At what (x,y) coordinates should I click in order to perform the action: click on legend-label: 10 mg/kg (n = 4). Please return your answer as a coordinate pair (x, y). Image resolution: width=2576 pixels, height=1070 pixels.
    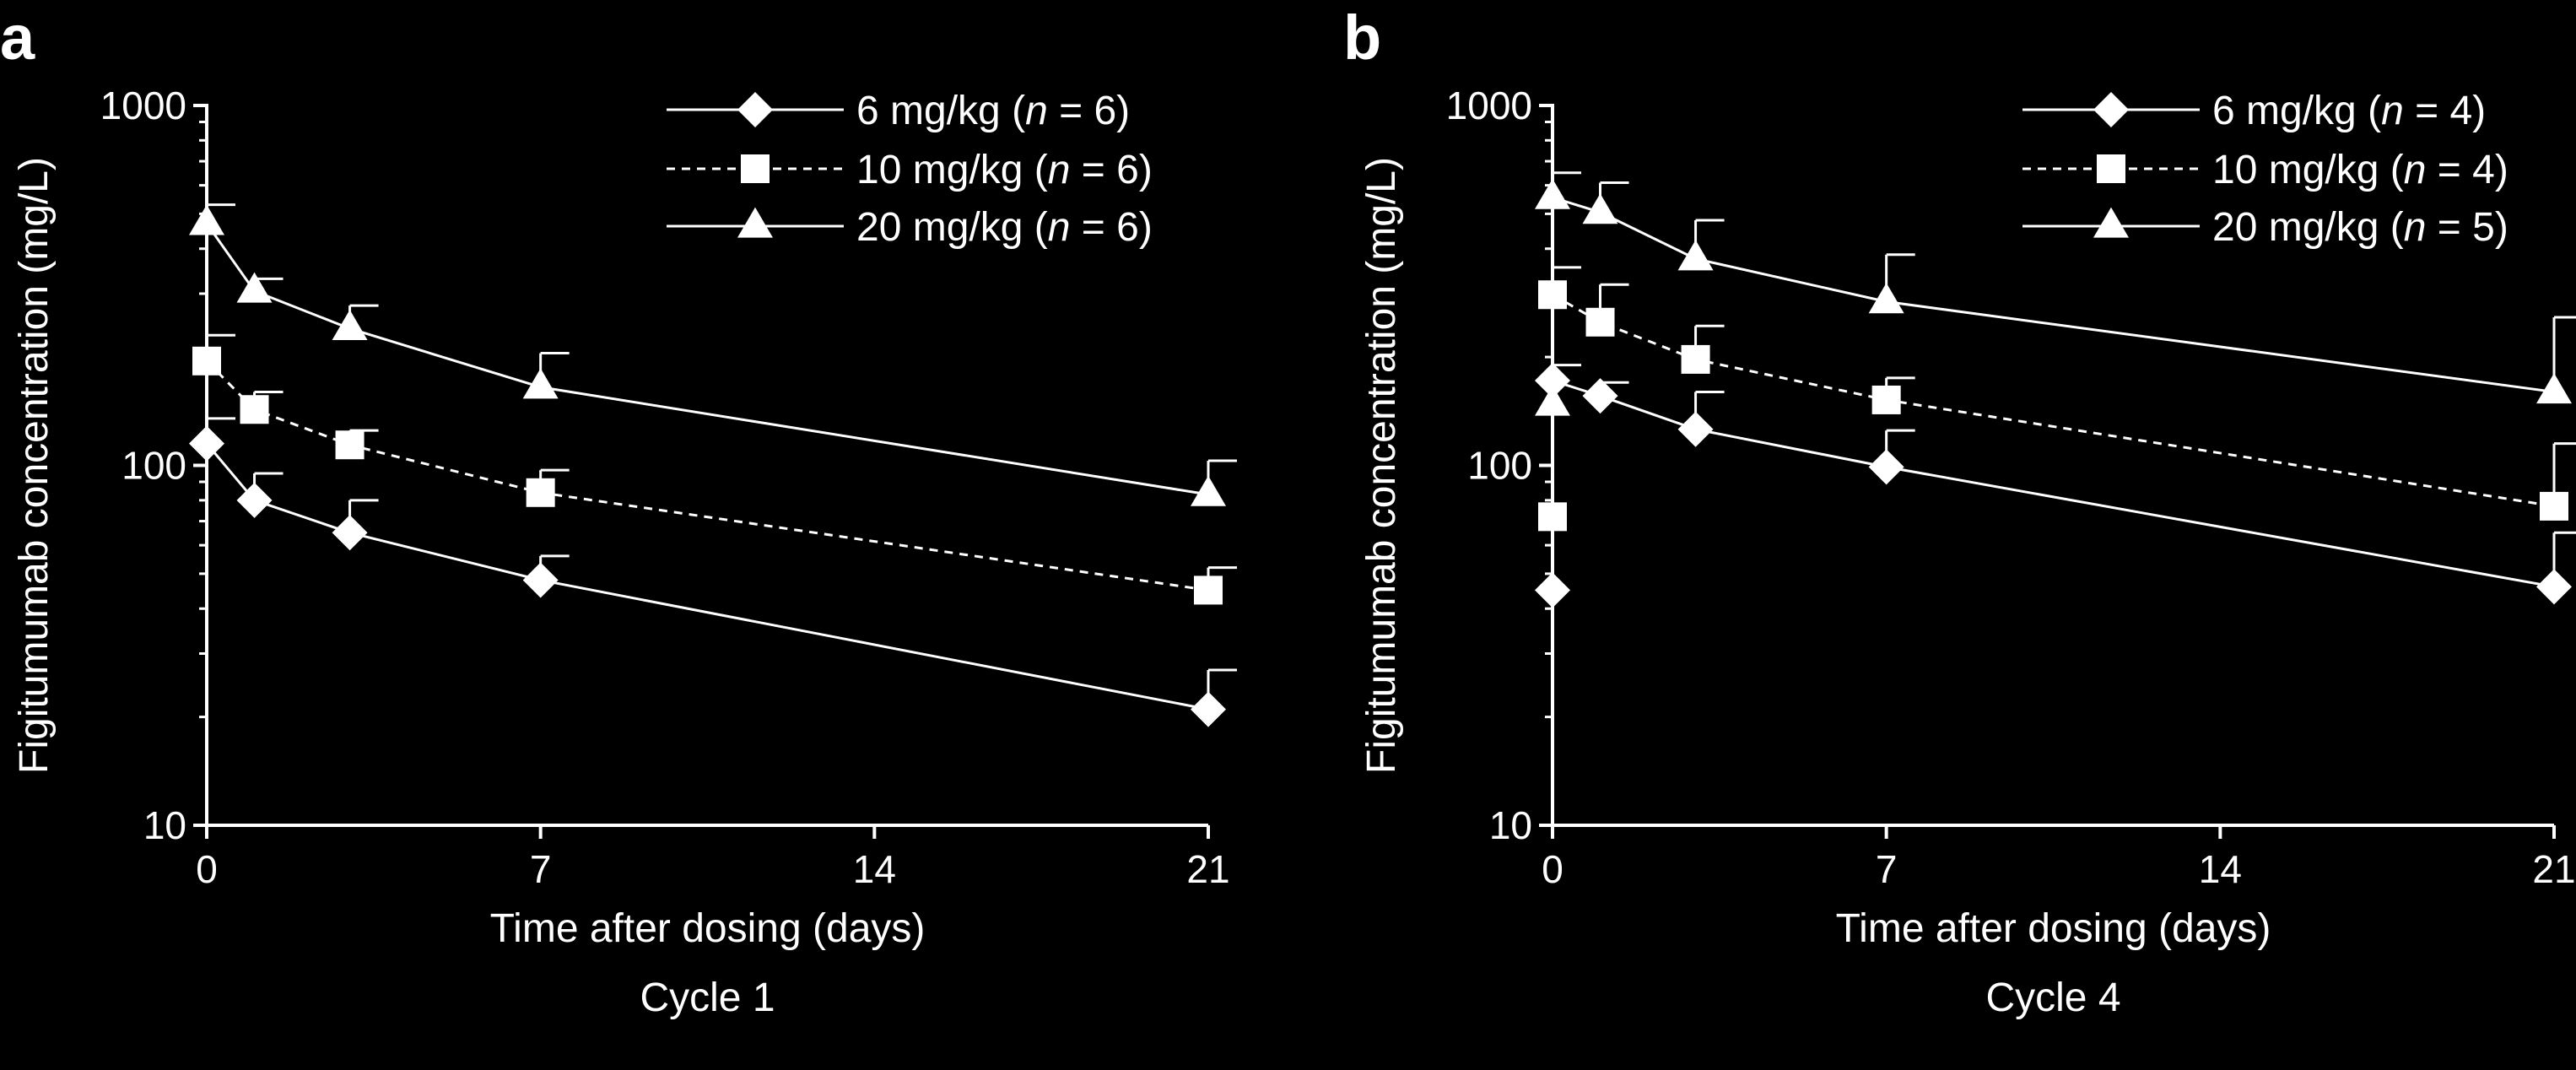
    Looking at the image, I should click on (2360, 170).